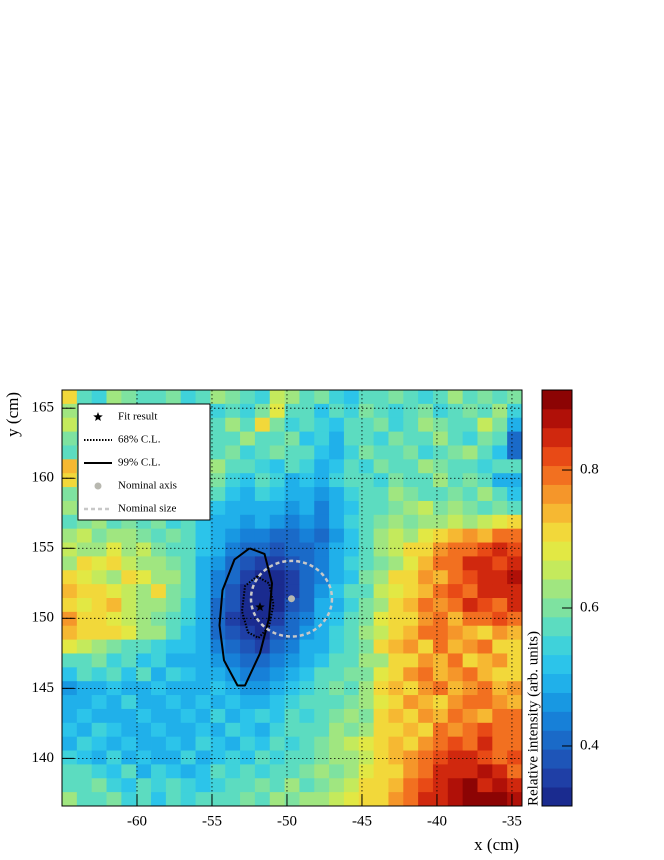  Describe the element at coordinates (43, 408) in the screenshot. I see `y-tick-label: 165` at that location.